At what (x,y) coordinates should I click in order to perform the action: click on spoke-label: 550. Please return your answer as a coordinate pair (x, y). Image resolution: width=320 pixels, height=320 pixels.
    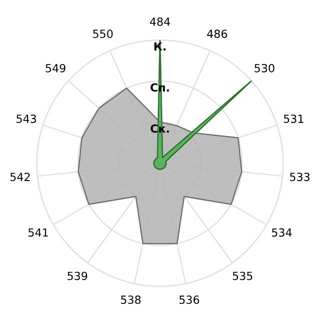
    Looking at the image, I should click on (103, 34).